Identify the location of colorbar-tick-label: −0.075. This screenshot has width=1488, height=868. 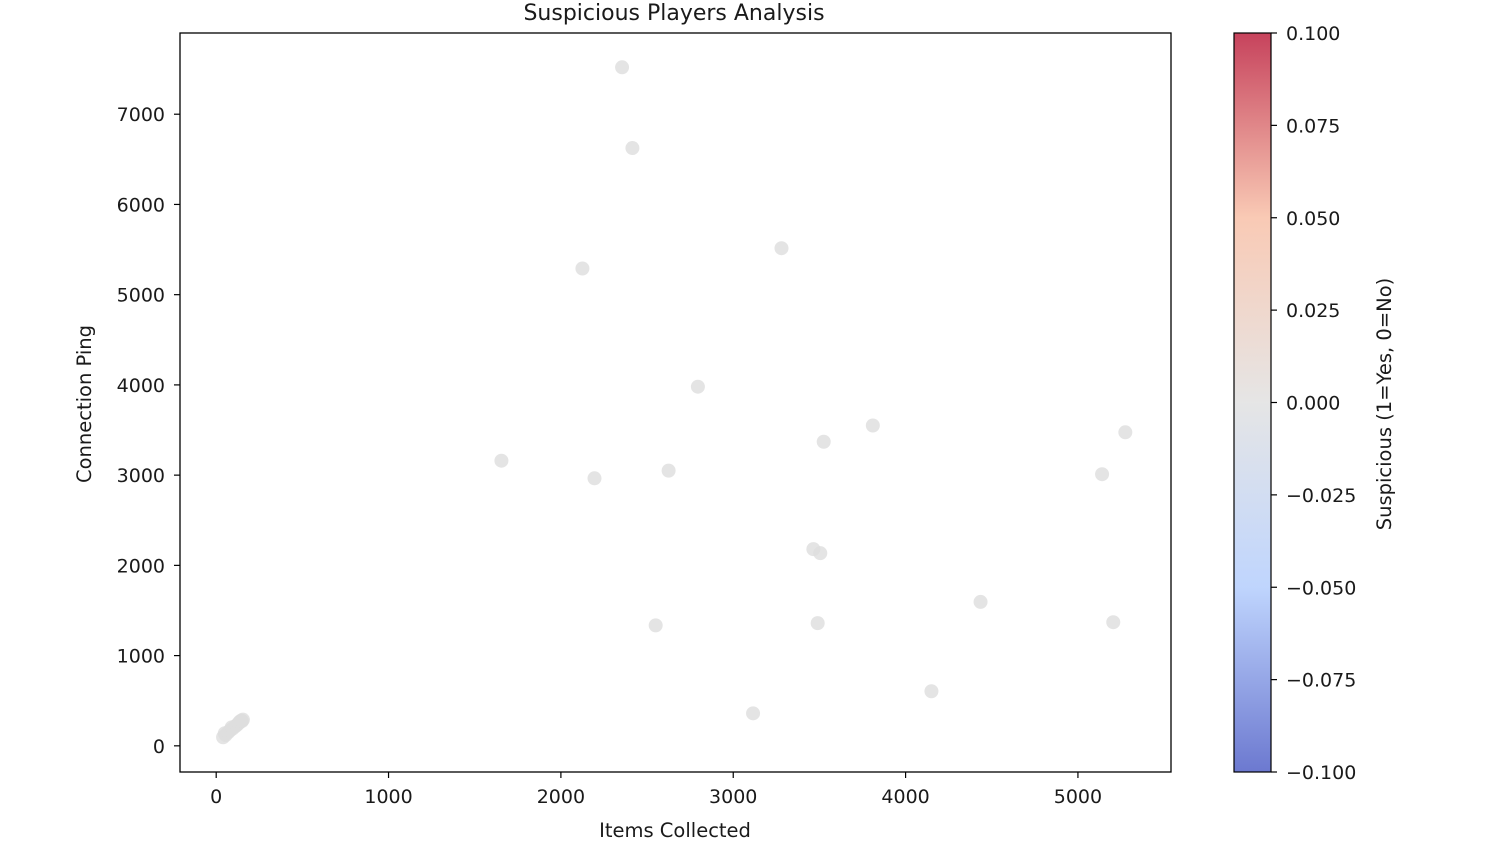
(1321, 681).